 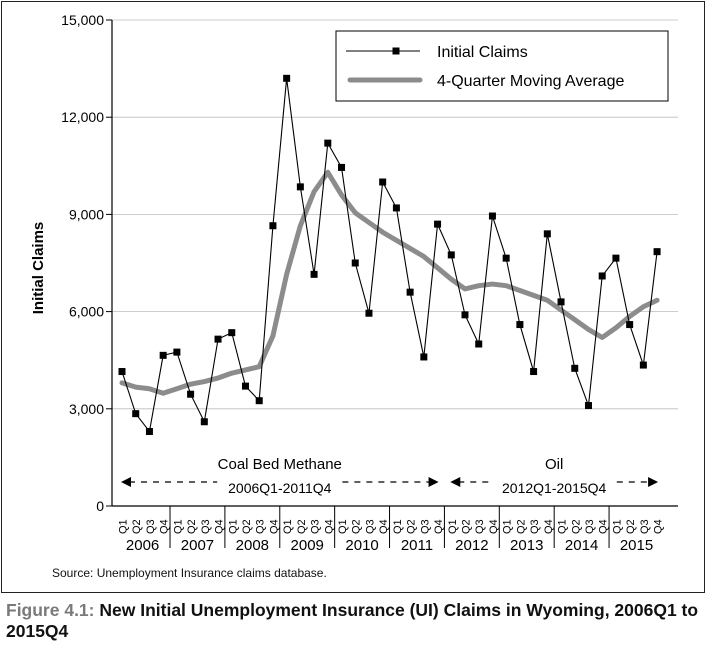 What do you see at coordinates (86, 312) in the screenshot?
I see `y-tick-label: 6,000` at bounding box center [86, 312].